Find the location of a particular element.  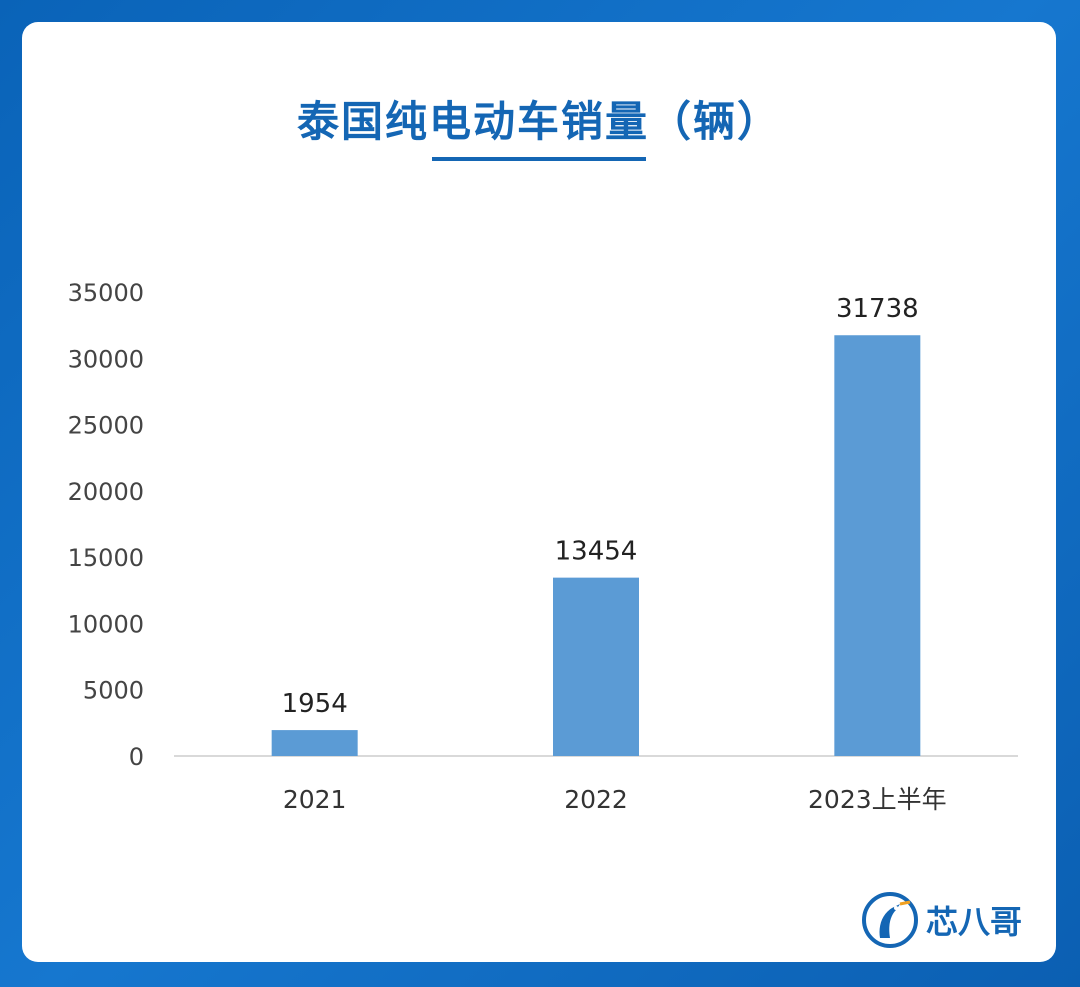

y-tick-label: 30000 is located at coordinates (106, 359).